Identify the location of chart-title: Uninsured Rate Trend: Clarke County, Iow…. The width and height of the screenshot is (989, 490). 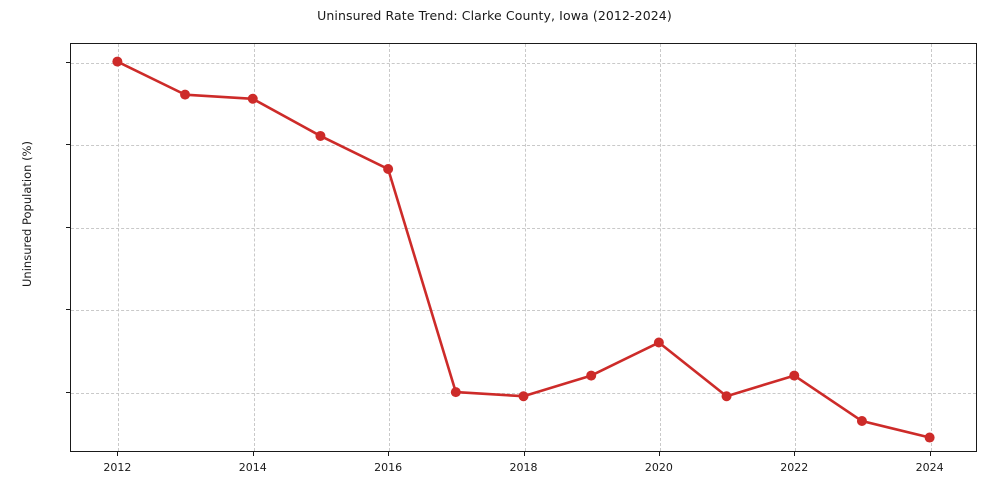
(494, 15).